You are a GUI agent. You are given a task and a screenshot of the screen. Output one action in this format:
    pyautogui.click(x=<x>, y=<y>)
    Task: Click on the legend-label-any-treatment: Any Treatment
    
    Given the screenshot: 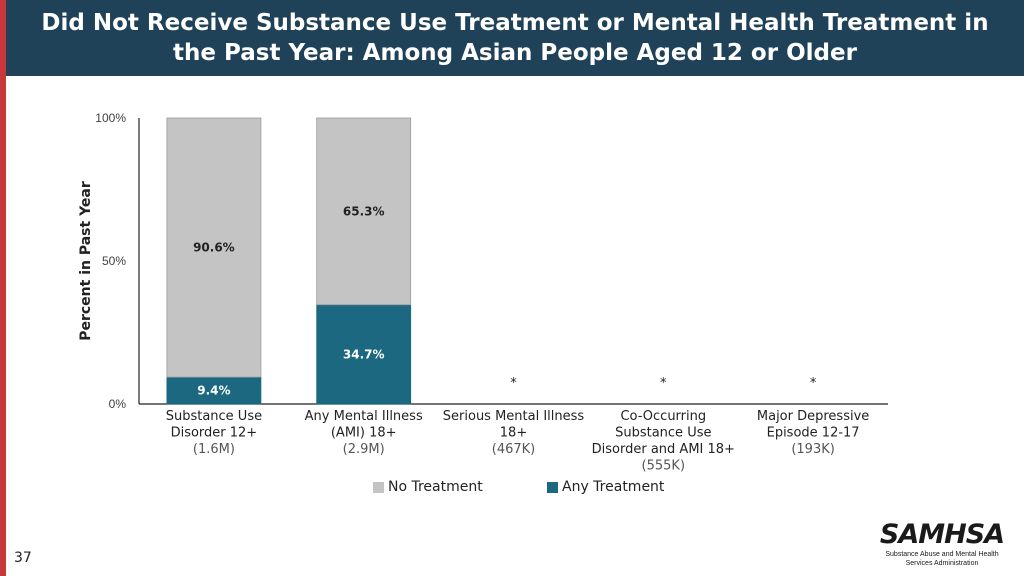 What is the action you would take?
    pyautogui.click(x=613, y=487)
    